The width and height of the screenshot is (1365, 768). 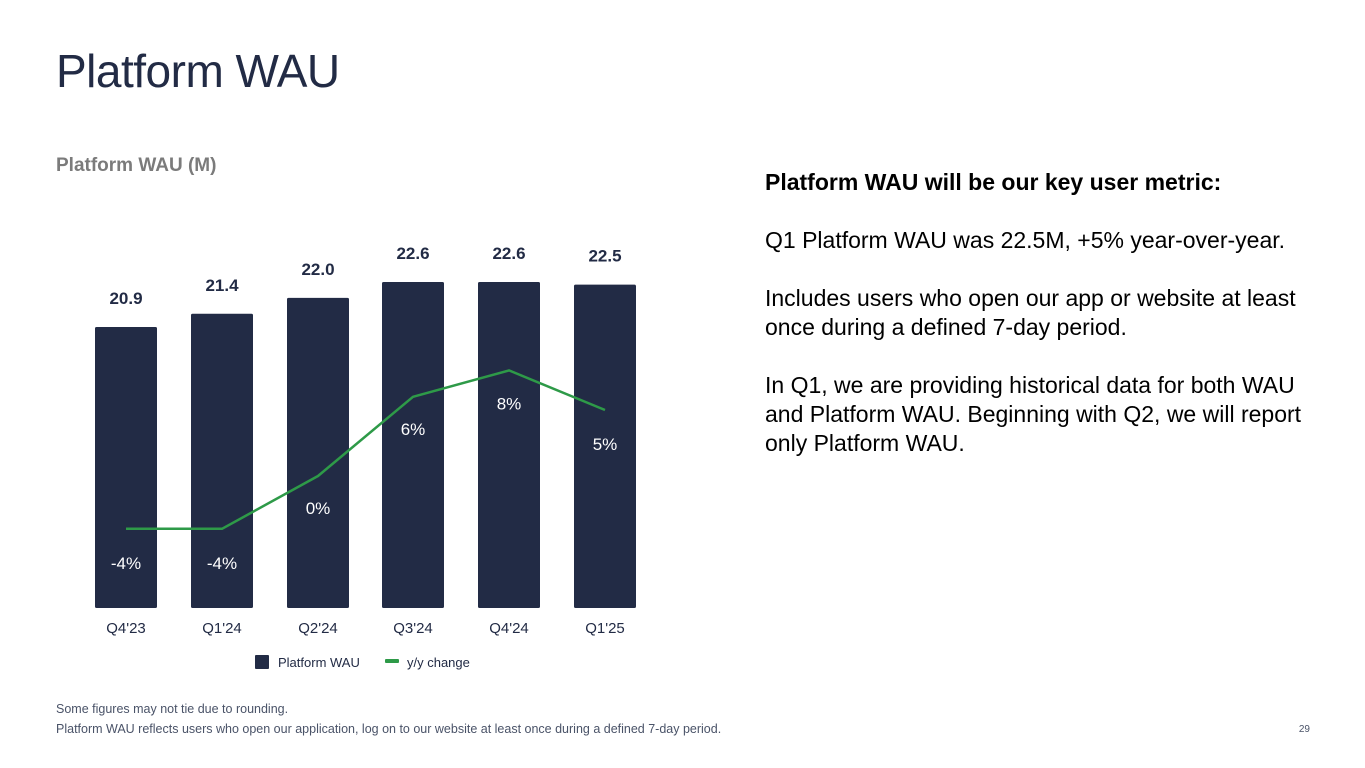 What do you see at coordinates (136, 165) in the screenshot?
I see `chart-title: Platform WAU (M)` at bounding box center [136, 165].